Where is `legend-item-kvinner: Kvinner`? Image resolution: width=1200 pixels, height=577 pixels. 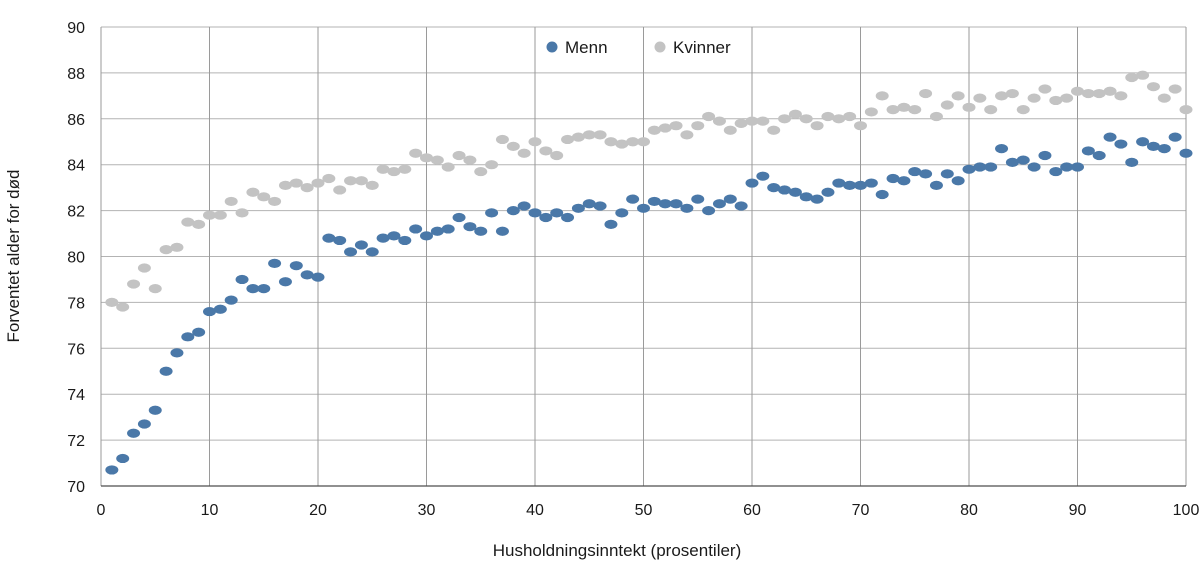
legend-item-kvinner: Kvinner is located at coordinates (692, 47).